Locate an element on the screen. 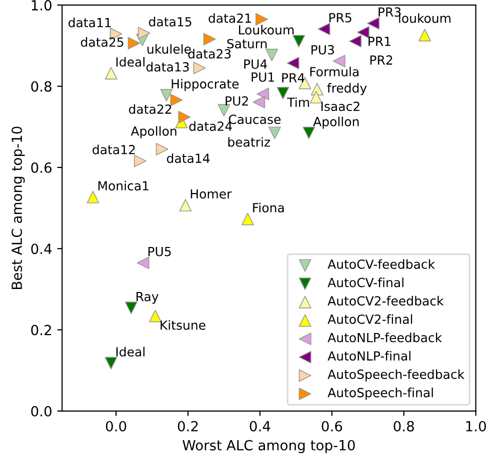 This screenshot has height=460, width=489. legend-label: AutoCV2-final is located at coordinates (370, 319).